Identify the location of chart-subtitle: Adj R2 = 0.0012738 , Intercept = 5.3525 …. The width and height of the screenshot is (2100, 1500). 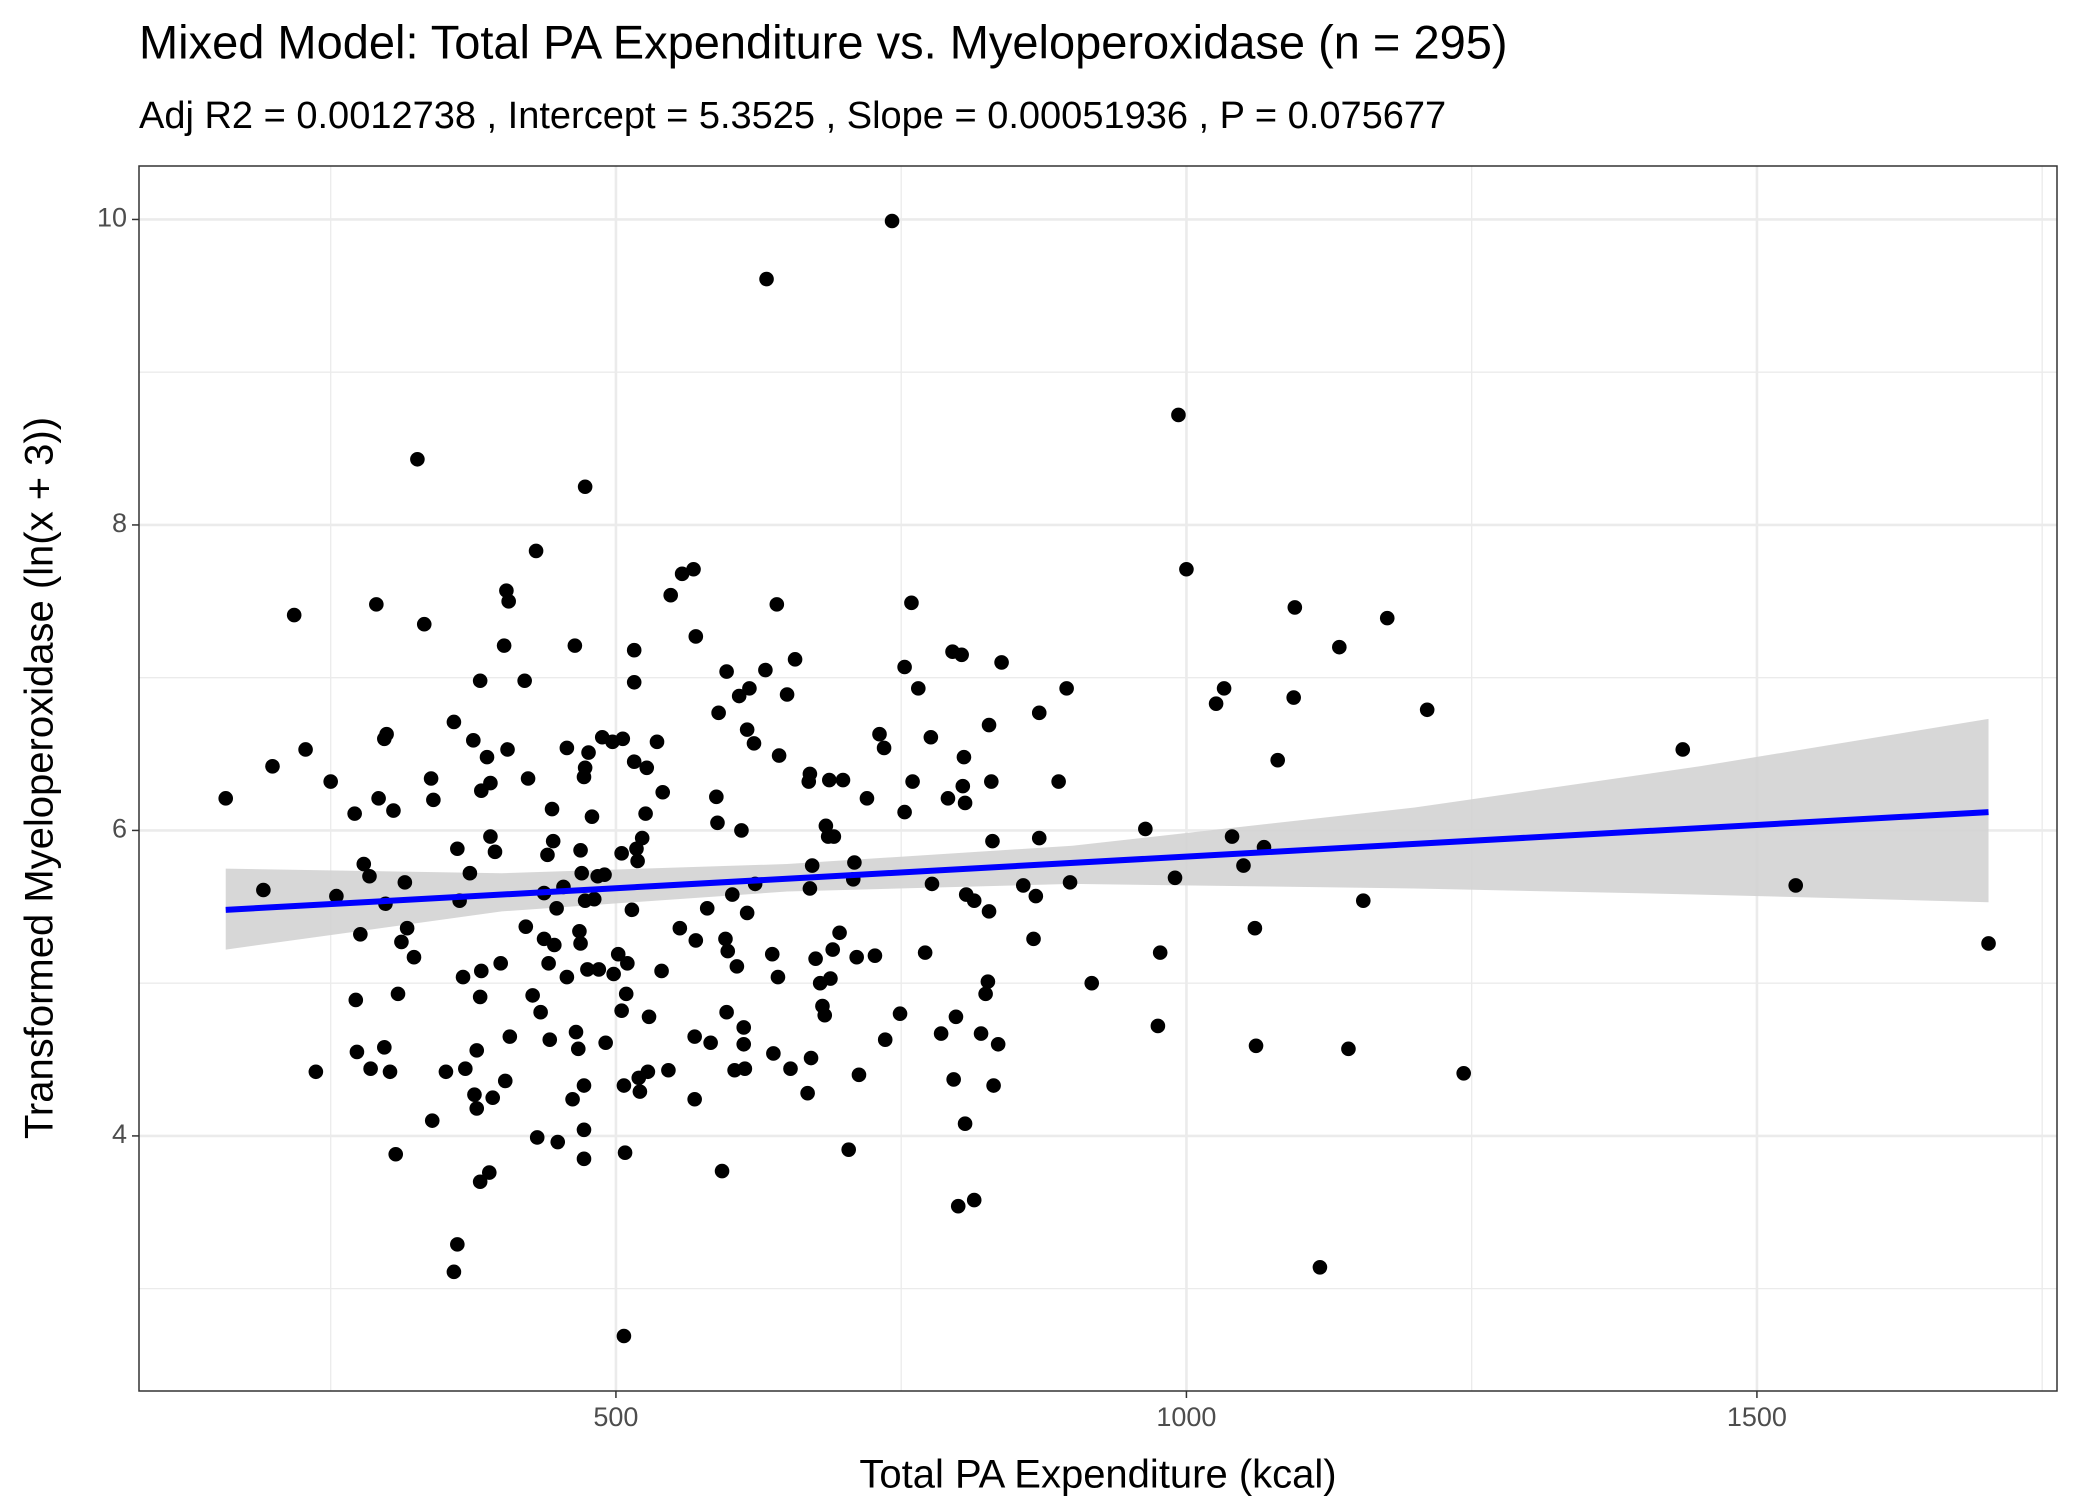
(792, 116).